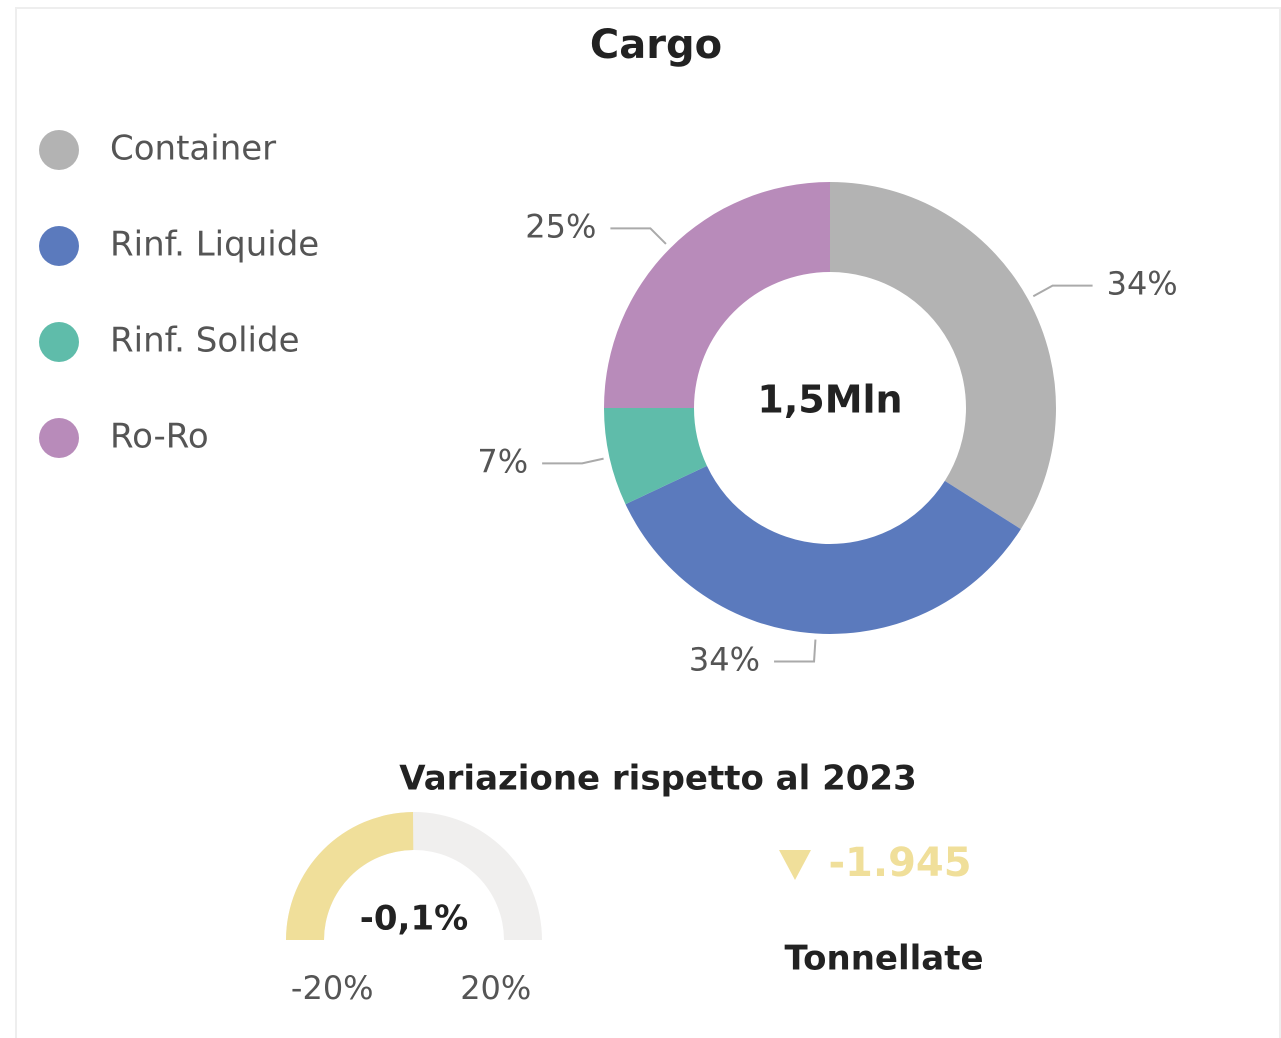 The image size is (1281, 1038). Describe the element at coordinates (795, 865) in the screenshot. I see `kpi-down-icon` at that location.